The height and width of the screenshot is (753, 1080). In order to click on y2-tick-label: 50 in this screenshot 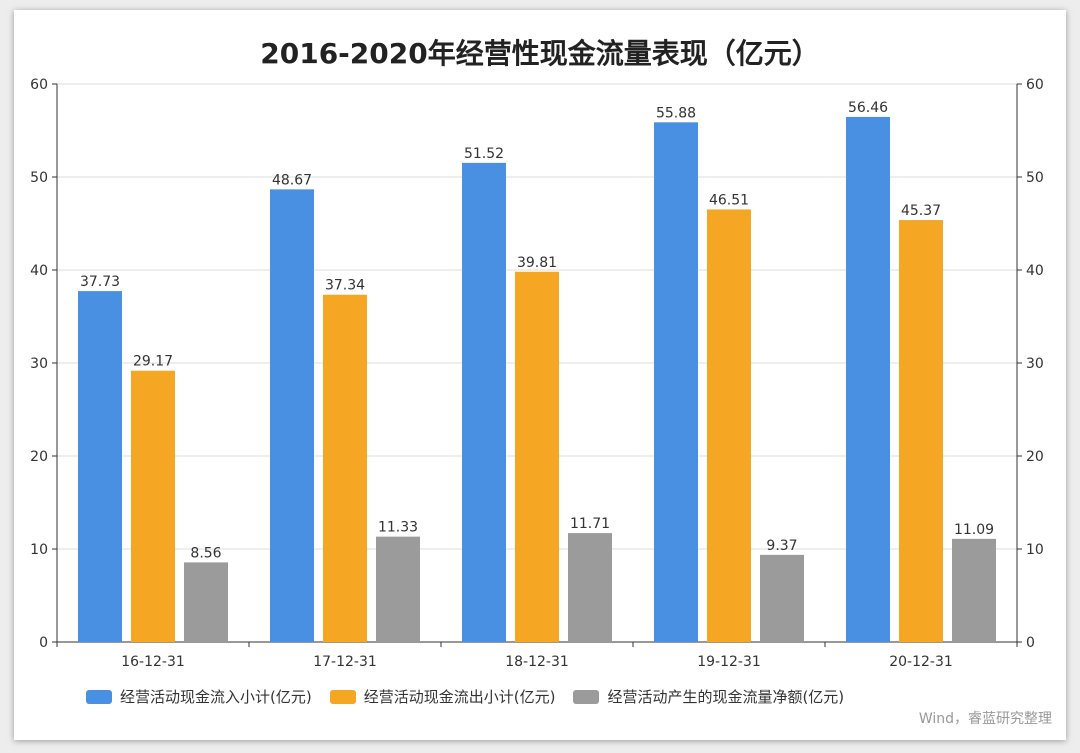, I will do `click(1035, 178)`.